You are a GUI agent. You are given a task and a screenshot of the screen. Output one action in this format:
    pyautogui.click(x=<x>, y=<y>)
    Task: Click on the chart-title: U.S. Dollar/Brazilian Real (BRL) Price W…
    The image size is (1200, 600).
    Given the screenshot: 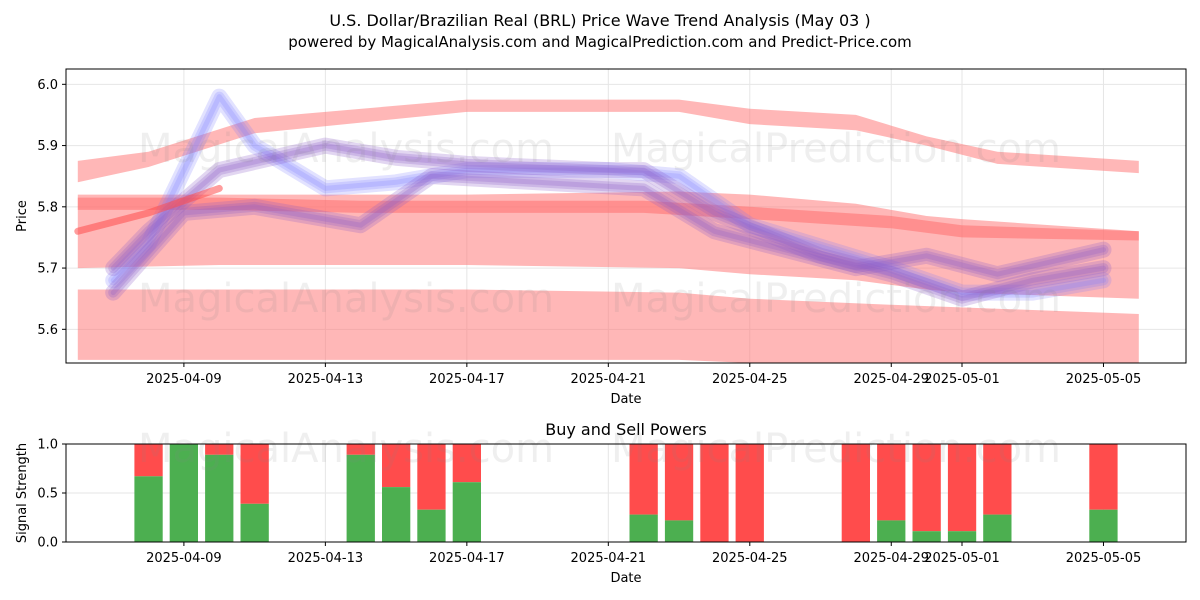 What is the action you would take?
    pyautogui.click(x=599, y=20)
    